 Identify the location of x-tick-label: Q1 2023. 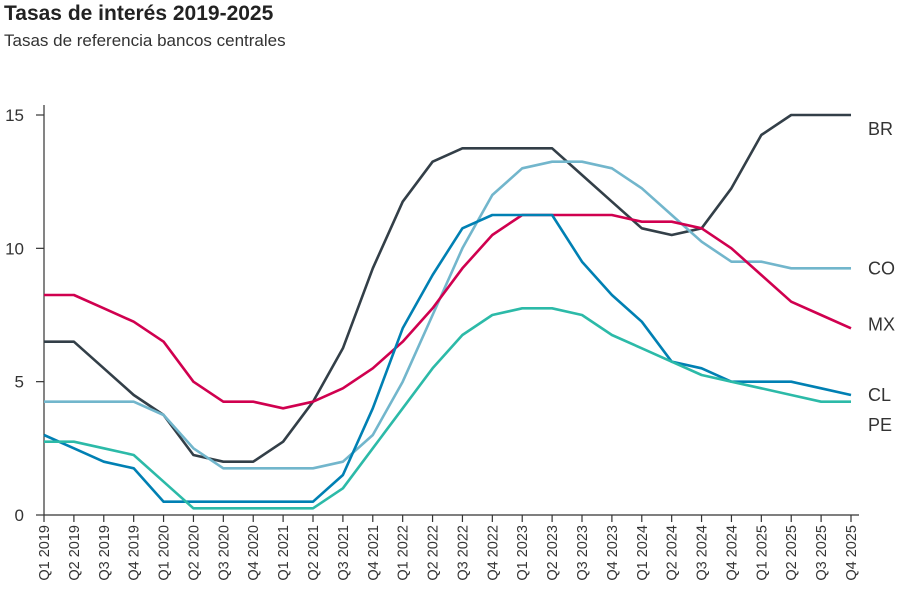
(523, 553).